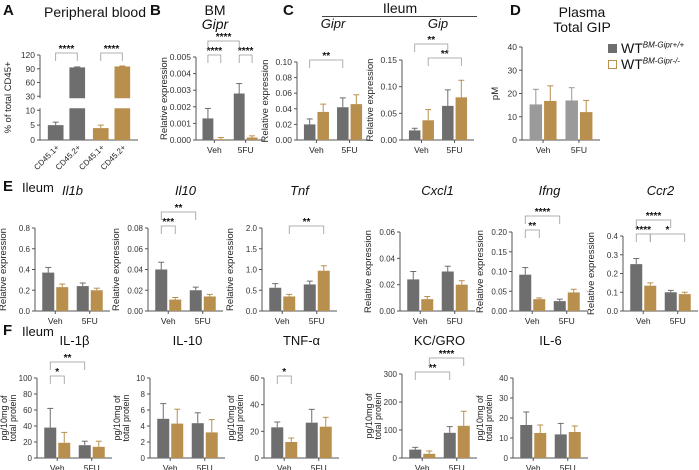 The height and width of the screenshot is (470, 699). I want to click on y-tick-label: 40, so click(503, 378).